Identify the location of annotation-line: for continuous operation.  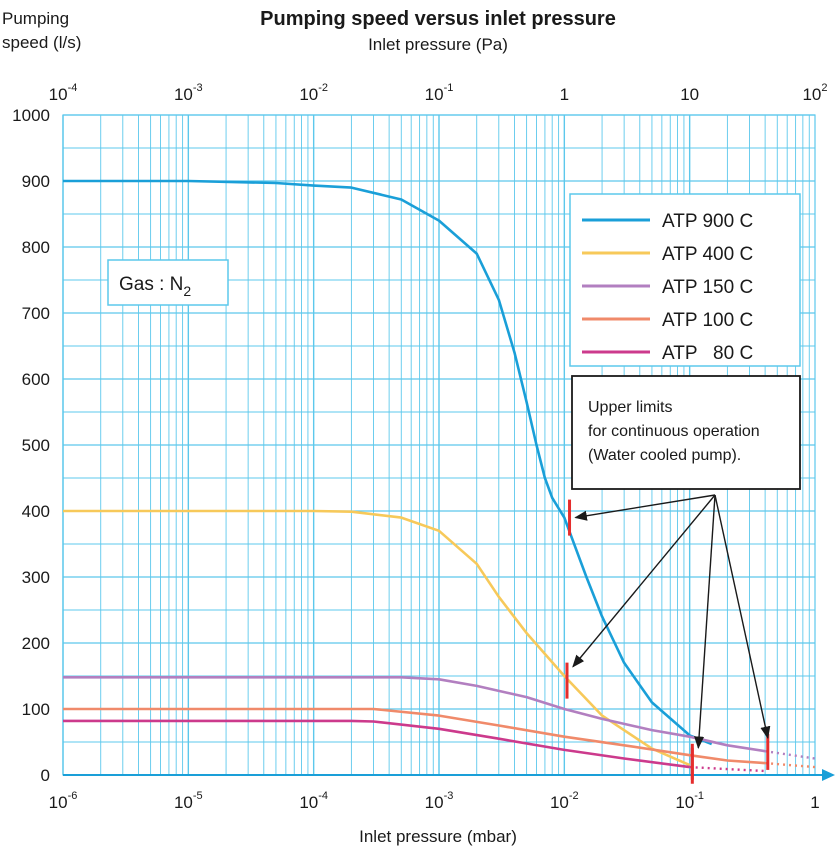
(674, 431).